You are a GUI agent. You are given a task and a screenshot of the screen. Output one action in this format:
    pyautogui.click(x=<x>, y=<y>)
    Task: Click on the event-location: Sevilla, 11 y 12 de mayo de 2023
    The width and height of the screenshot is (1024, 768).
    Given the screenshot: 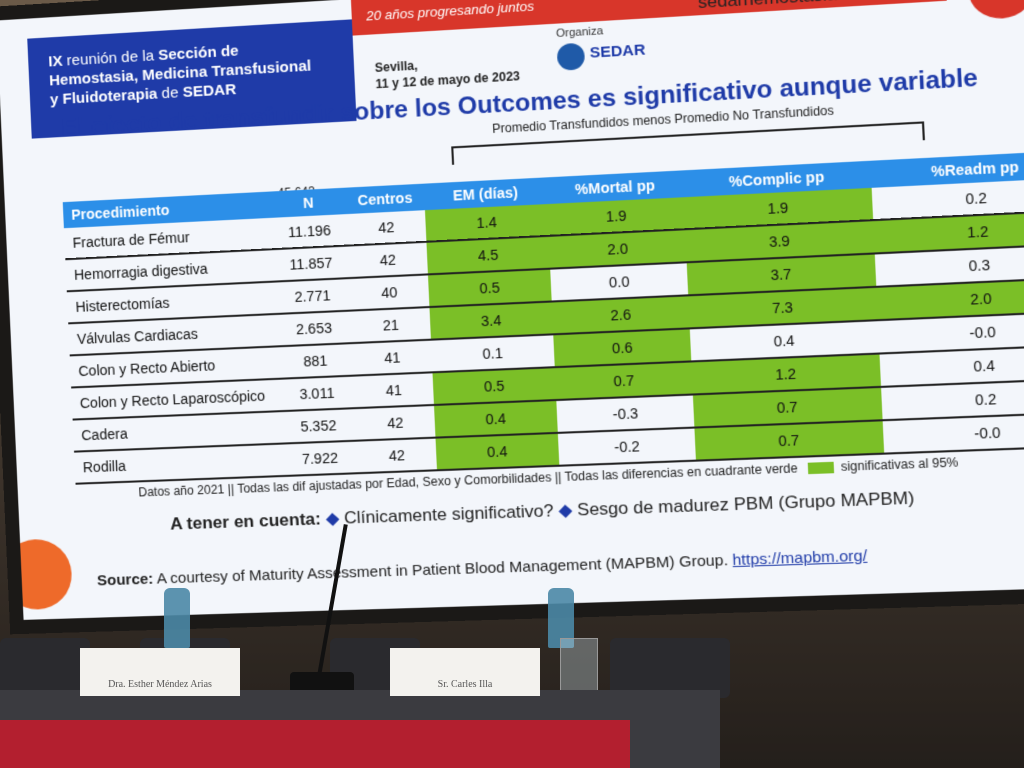 What is the action you would take?
    pyautogui.click(x=447, y=73)
    